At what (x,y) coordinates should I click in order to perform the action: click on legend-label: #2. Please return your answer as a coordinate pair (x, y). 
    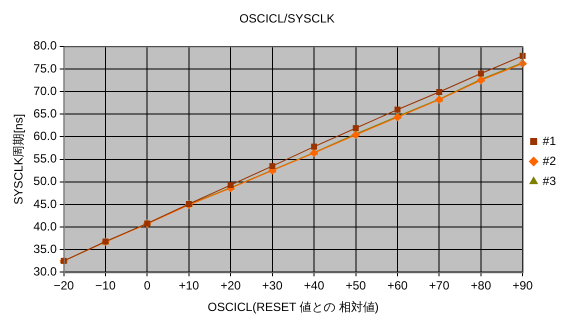
    Looking at the image, I should click on (549, 161).